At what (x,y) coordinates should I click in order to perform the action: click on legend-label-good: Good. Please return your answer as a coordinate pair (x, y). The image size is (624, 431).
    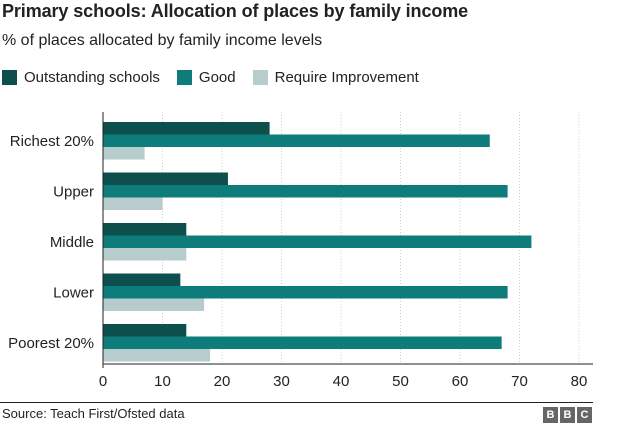
    Looking at the image, I should click on (217, 77).